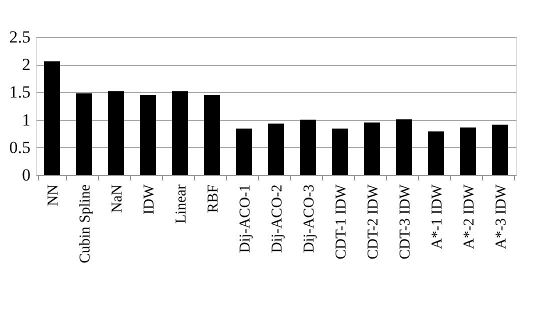 This screenshot has height=336, width=557. Describe the element at coordinates (182, 204) in the screenshot. I see `x-tick-label: Linear` at that location.